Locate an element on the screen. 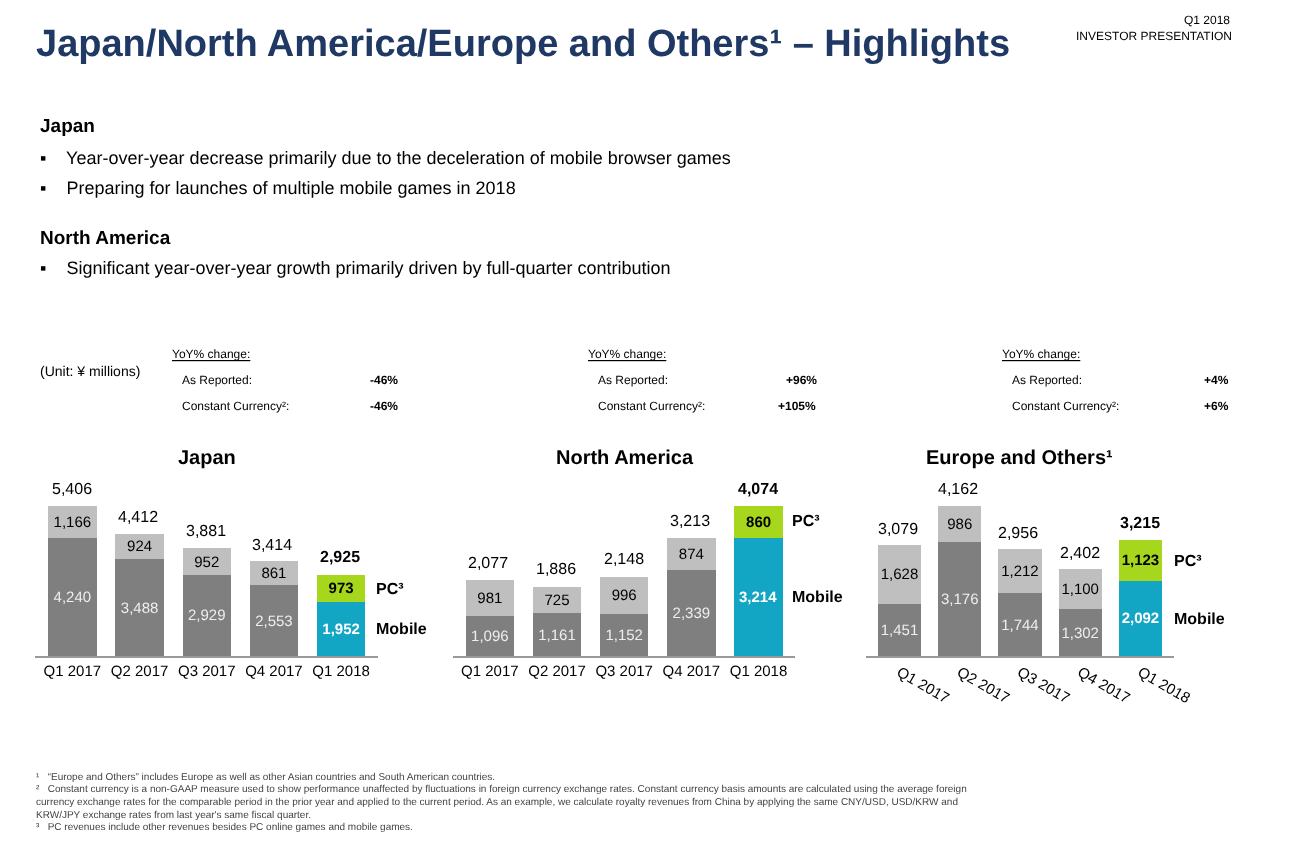 Image resolution: width=1292 pixels, height=848 pixels. chart-title: North America is located at coordinates (625, 459).